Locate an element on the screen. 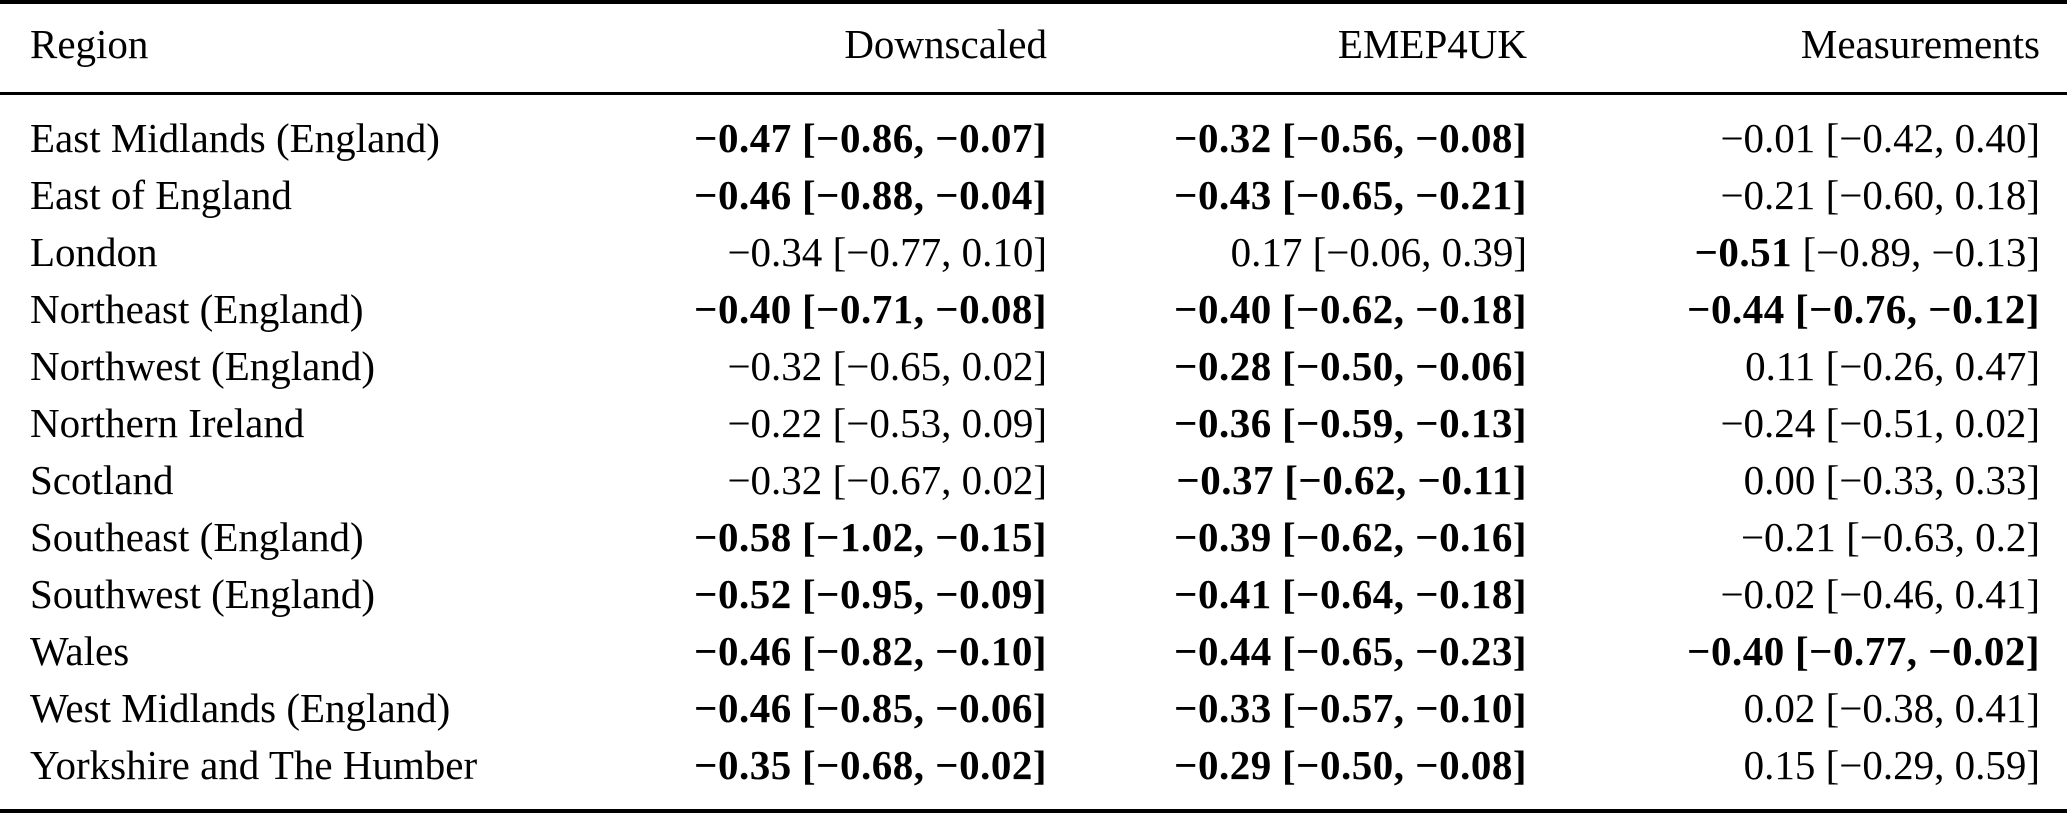  confidence-interval: [−0.63, 0.2] is located at coordinates (1943, 536).